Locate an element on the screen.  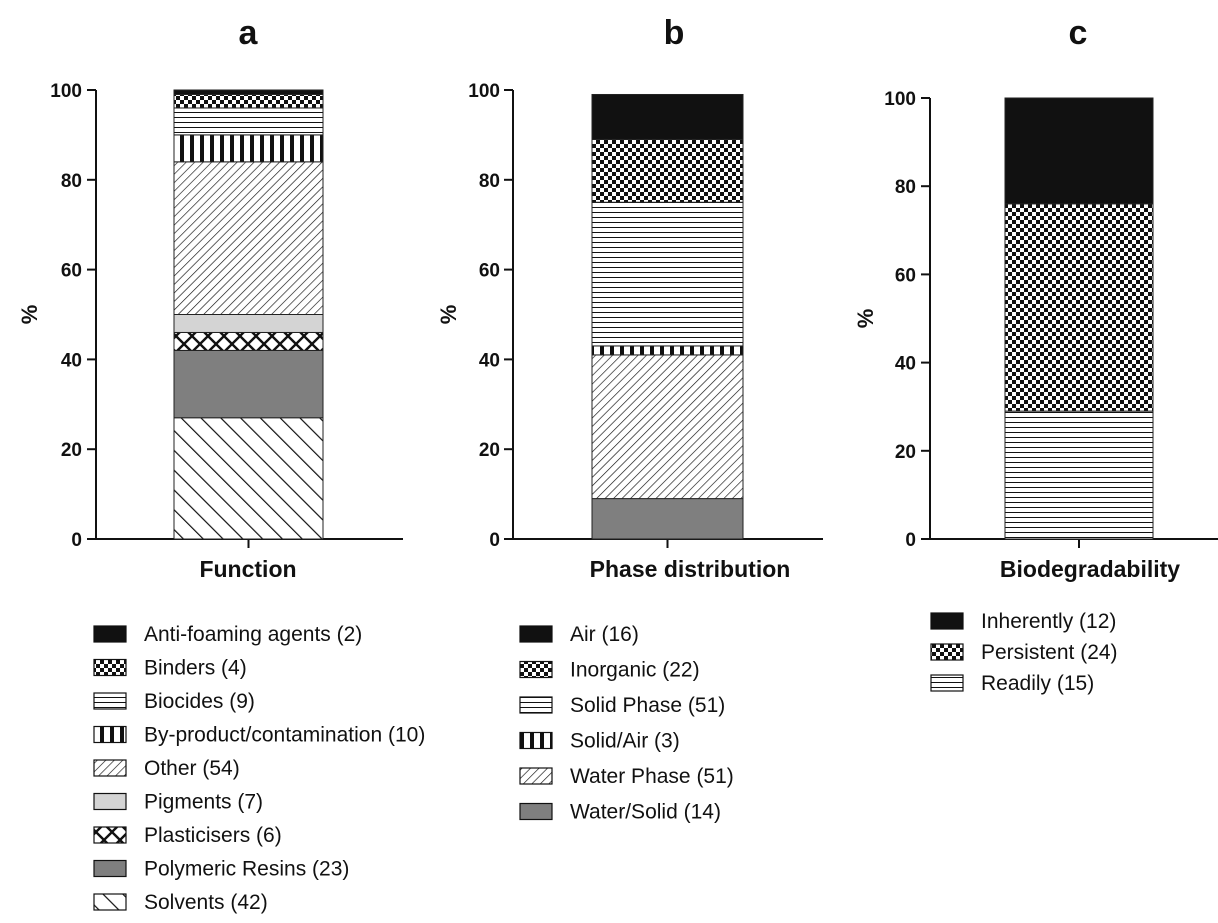
legend-label: Anti-foaming agents (2) is located at coordinates (253, 634).